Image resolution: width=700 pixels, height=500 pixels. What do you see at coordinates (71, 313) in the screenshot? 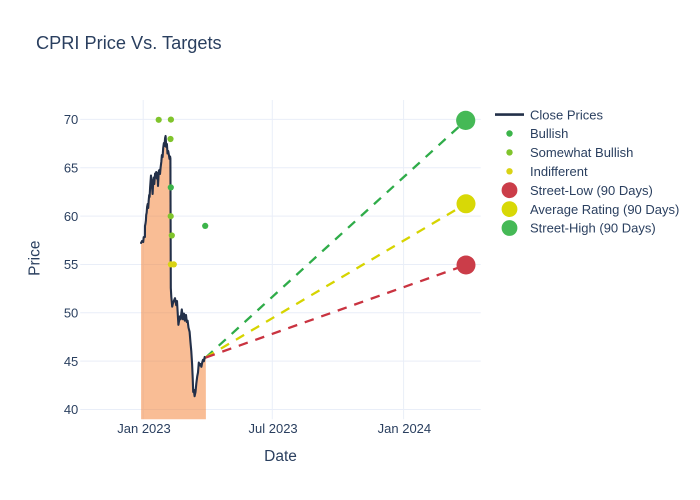
I see `svg-text: 50` at bounding box center [71, 313].